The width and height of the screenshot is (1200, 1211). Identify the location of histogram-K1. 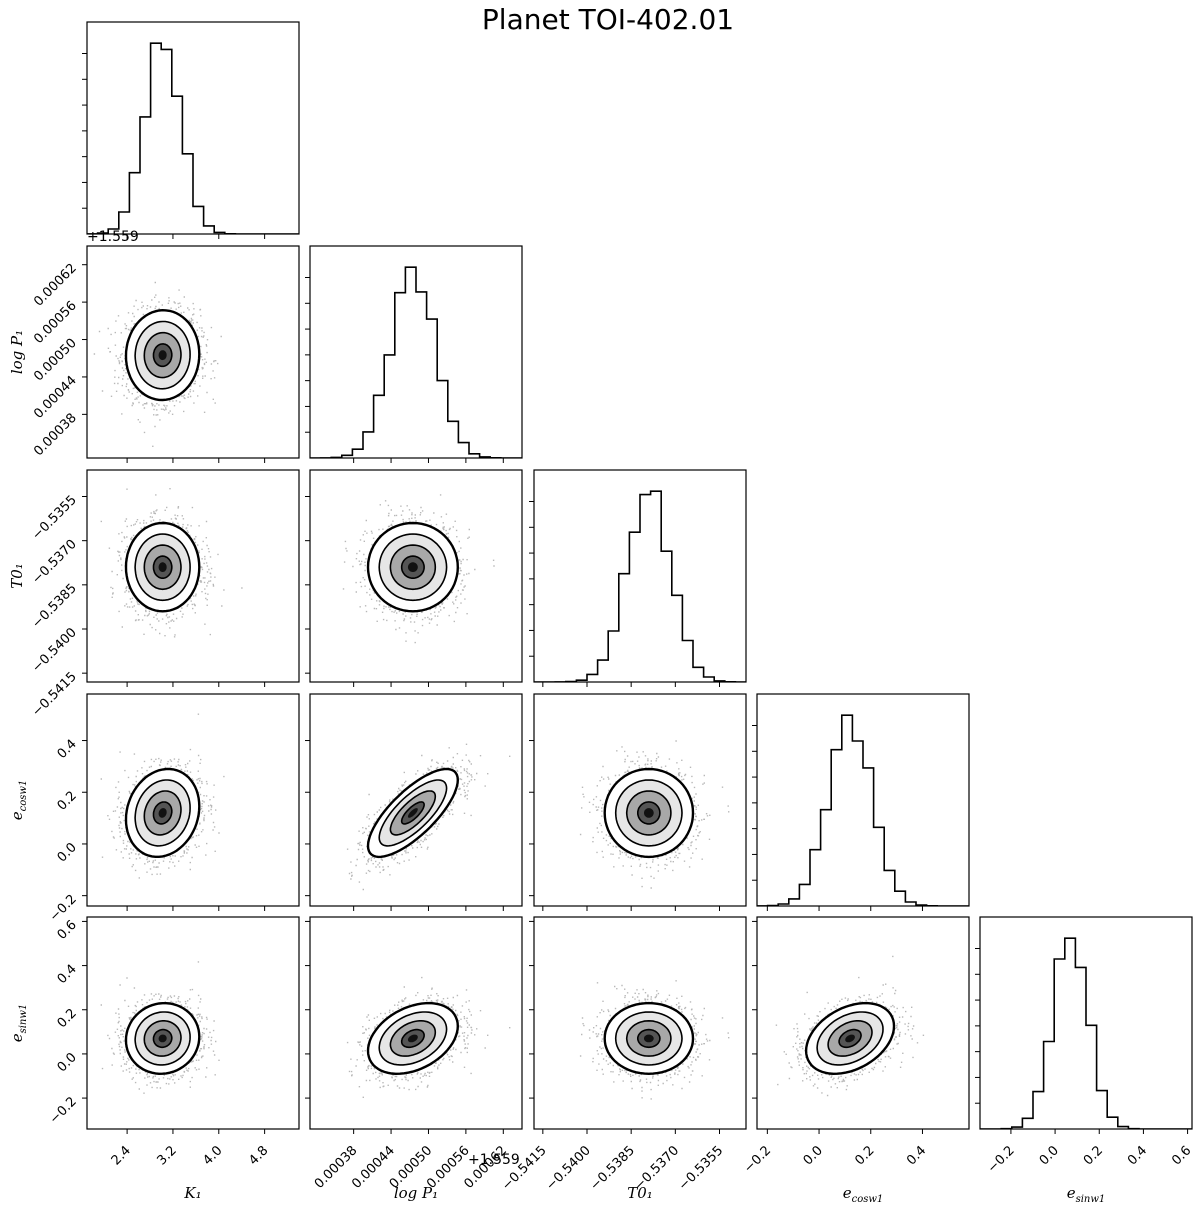
(193, 138).